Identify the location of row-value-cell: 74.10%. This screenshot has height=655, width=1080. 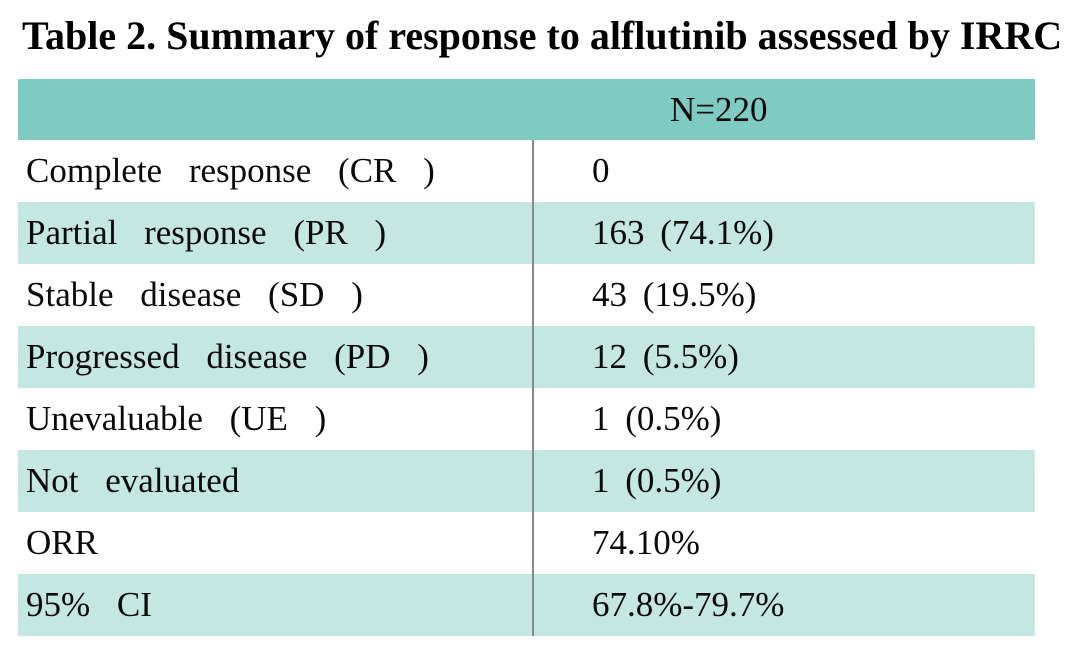
(646, 542).